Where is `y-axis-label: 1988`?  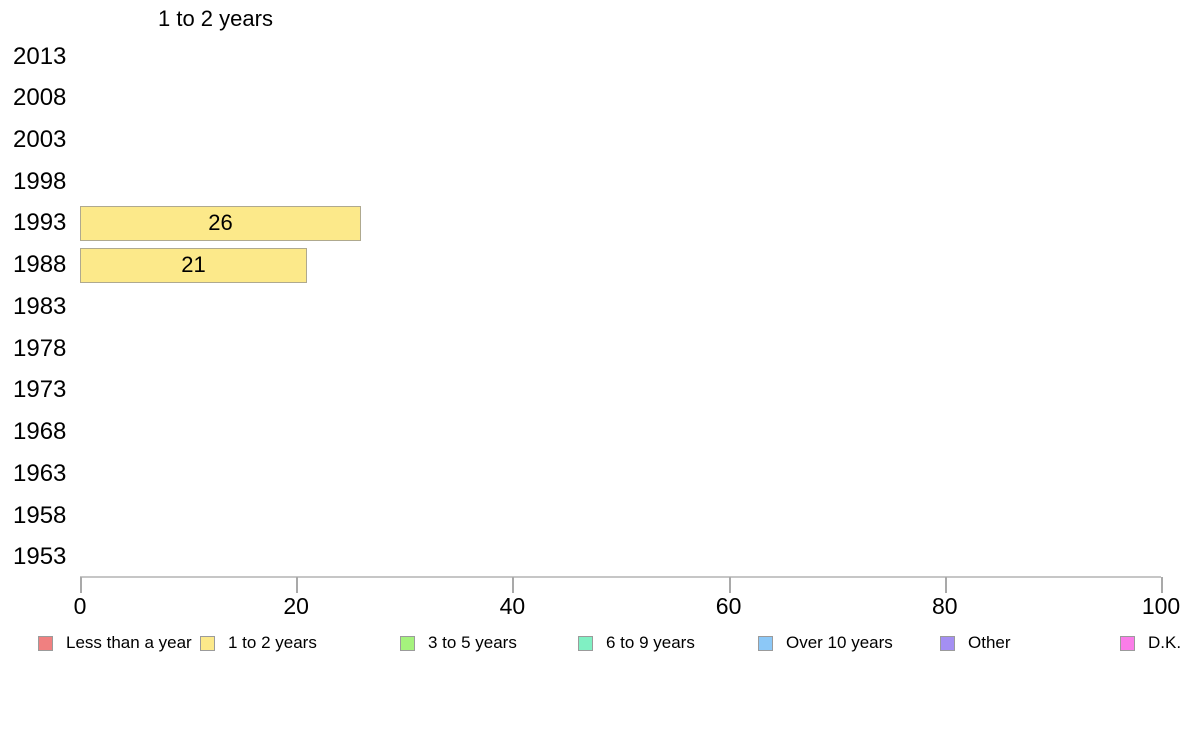 y-axis-label: 1988 is located at coordinates (40, 265).